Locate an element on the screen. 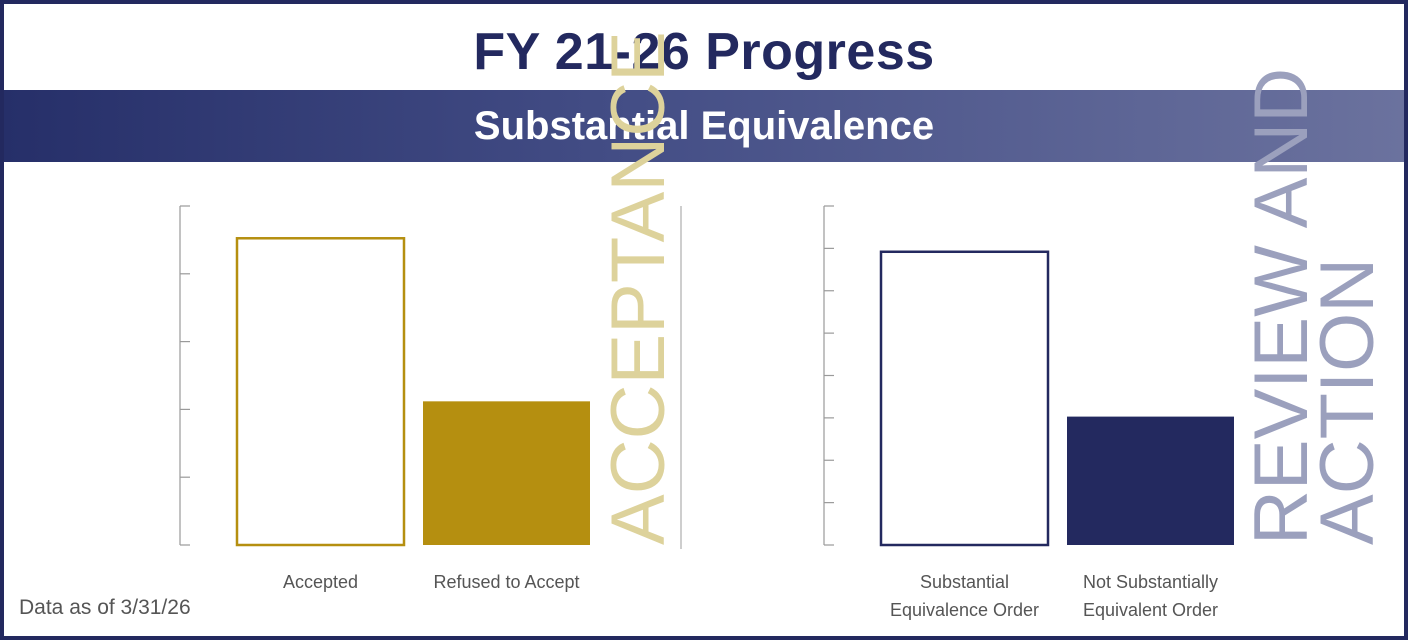 The height and width of the screenshot is (640, 1408). side-section-label: REVIEW ANDACTION is located at coordinates (1314, 306).